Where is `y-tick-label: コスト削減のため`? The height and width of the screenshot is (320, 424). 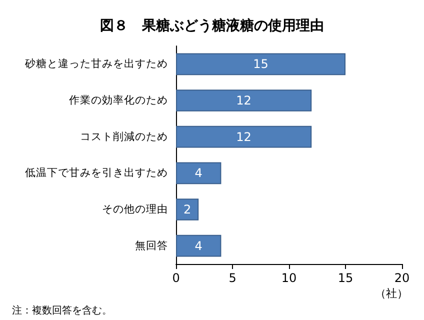 y-tick-label: コスト削減のため is located at coordinates (124, 136).